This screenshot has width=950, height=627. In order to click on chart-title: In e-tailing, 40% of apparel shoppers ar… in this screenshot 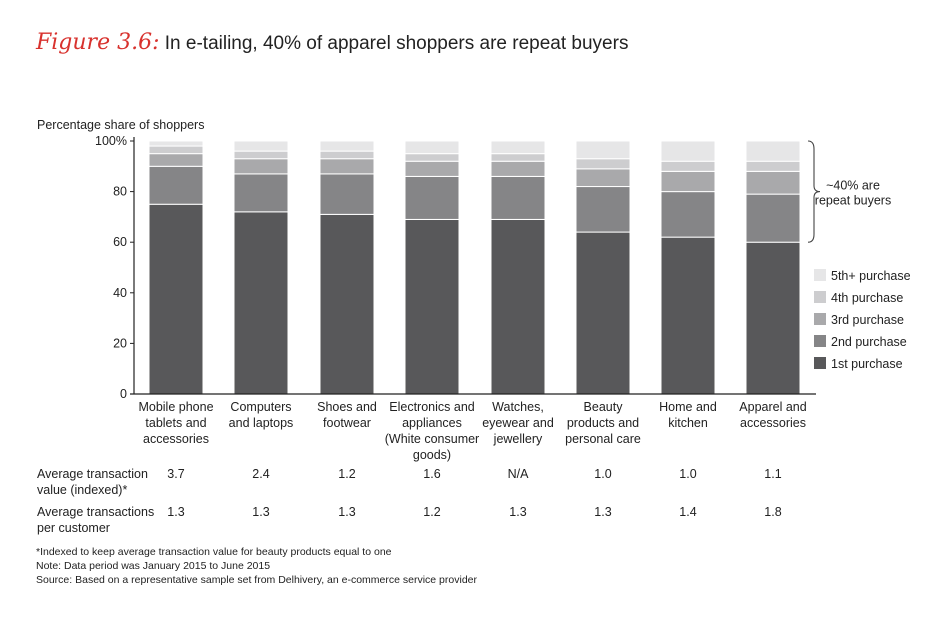, I will do `click(396, 43)`.